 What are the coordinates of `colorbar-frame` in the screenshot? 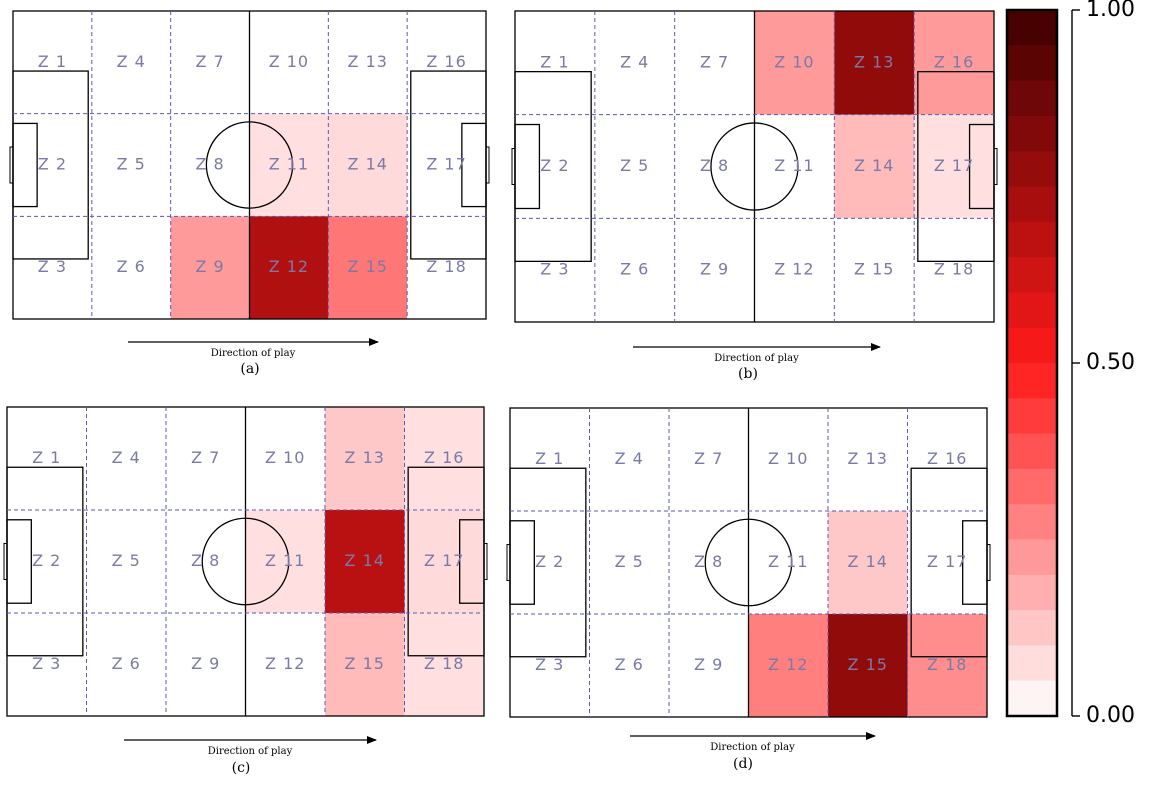 It's located at (1032, 363).